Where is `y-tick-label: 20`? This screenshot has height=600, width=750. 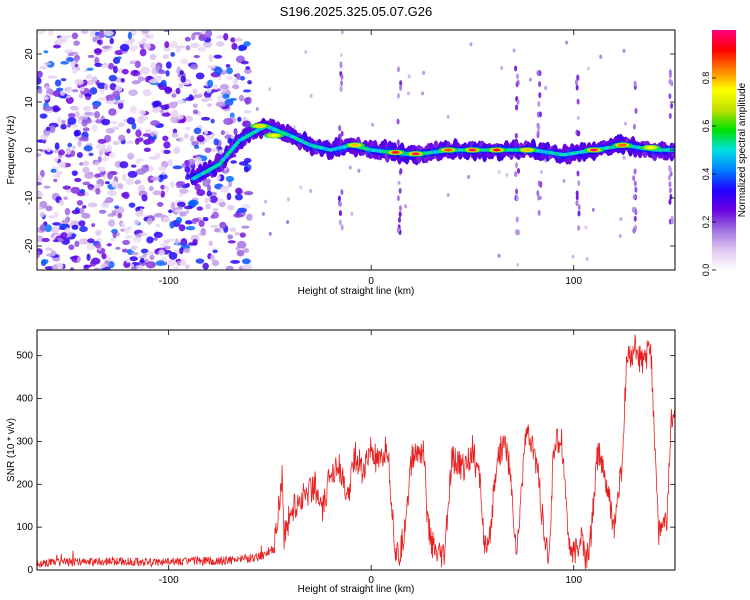
y-tick-label: 20 is located at coordinates (29, 54).